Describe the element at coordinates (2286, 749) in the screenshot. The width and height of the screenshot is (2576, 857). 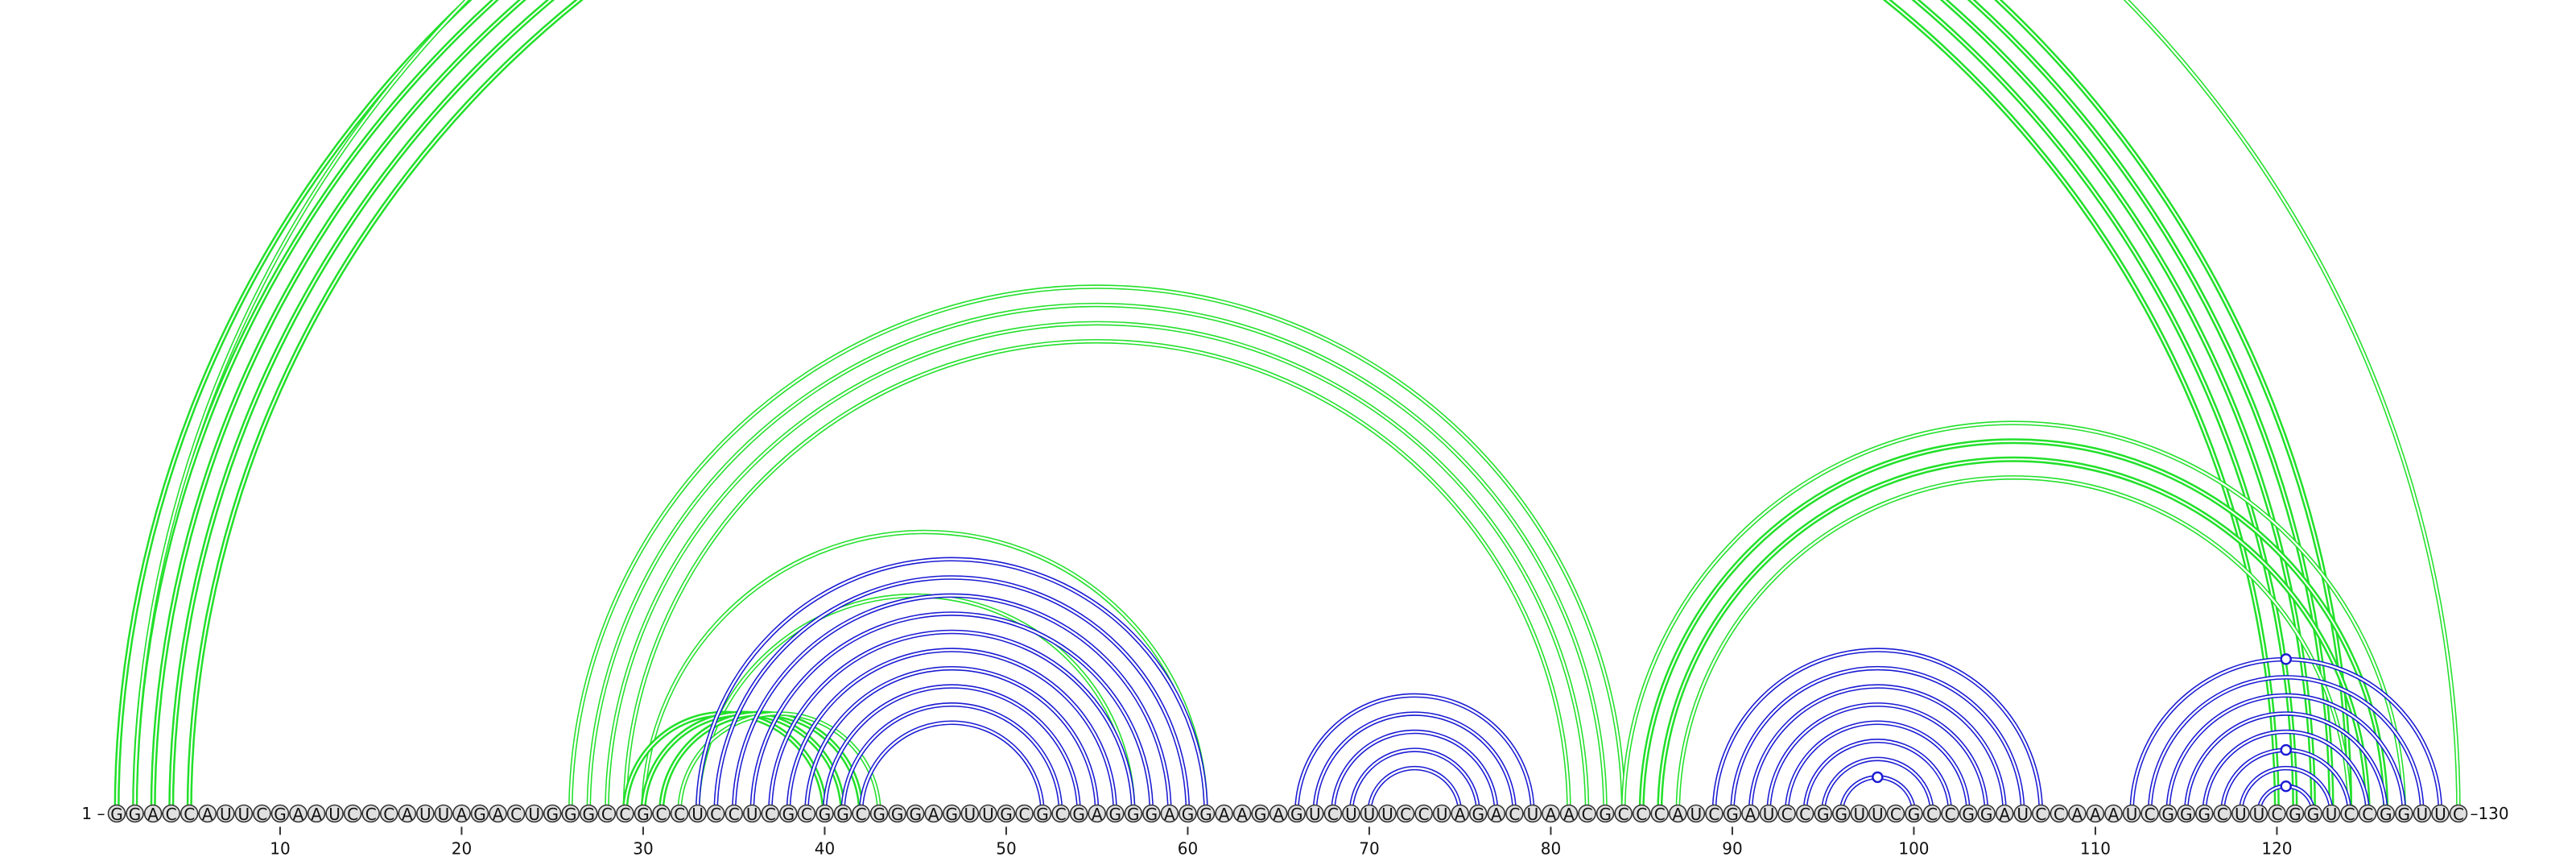
I see `arc-apex-marker` at that location.